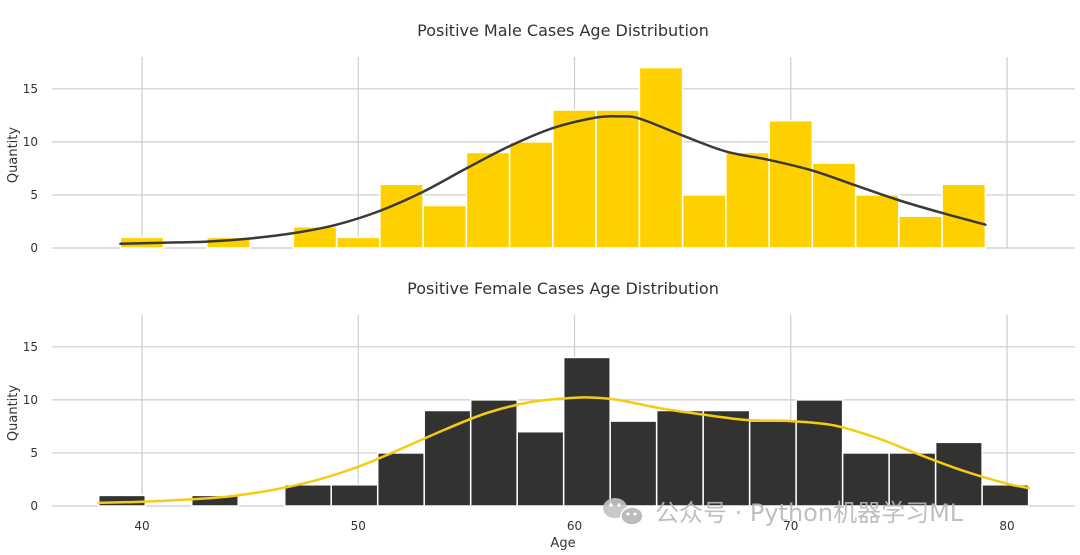  Describe the element at coordinates (30, 400) in the screenshot. I see `y-tick-label-female-10: 10` at that location.